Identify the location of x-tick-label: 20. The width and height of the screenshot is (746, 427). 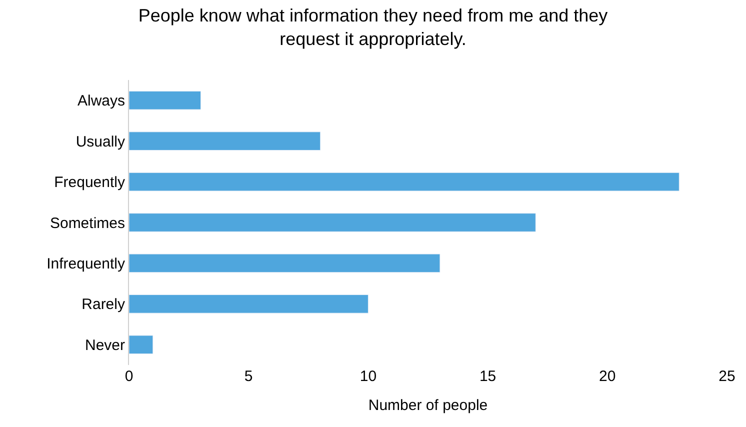
(607, 376).